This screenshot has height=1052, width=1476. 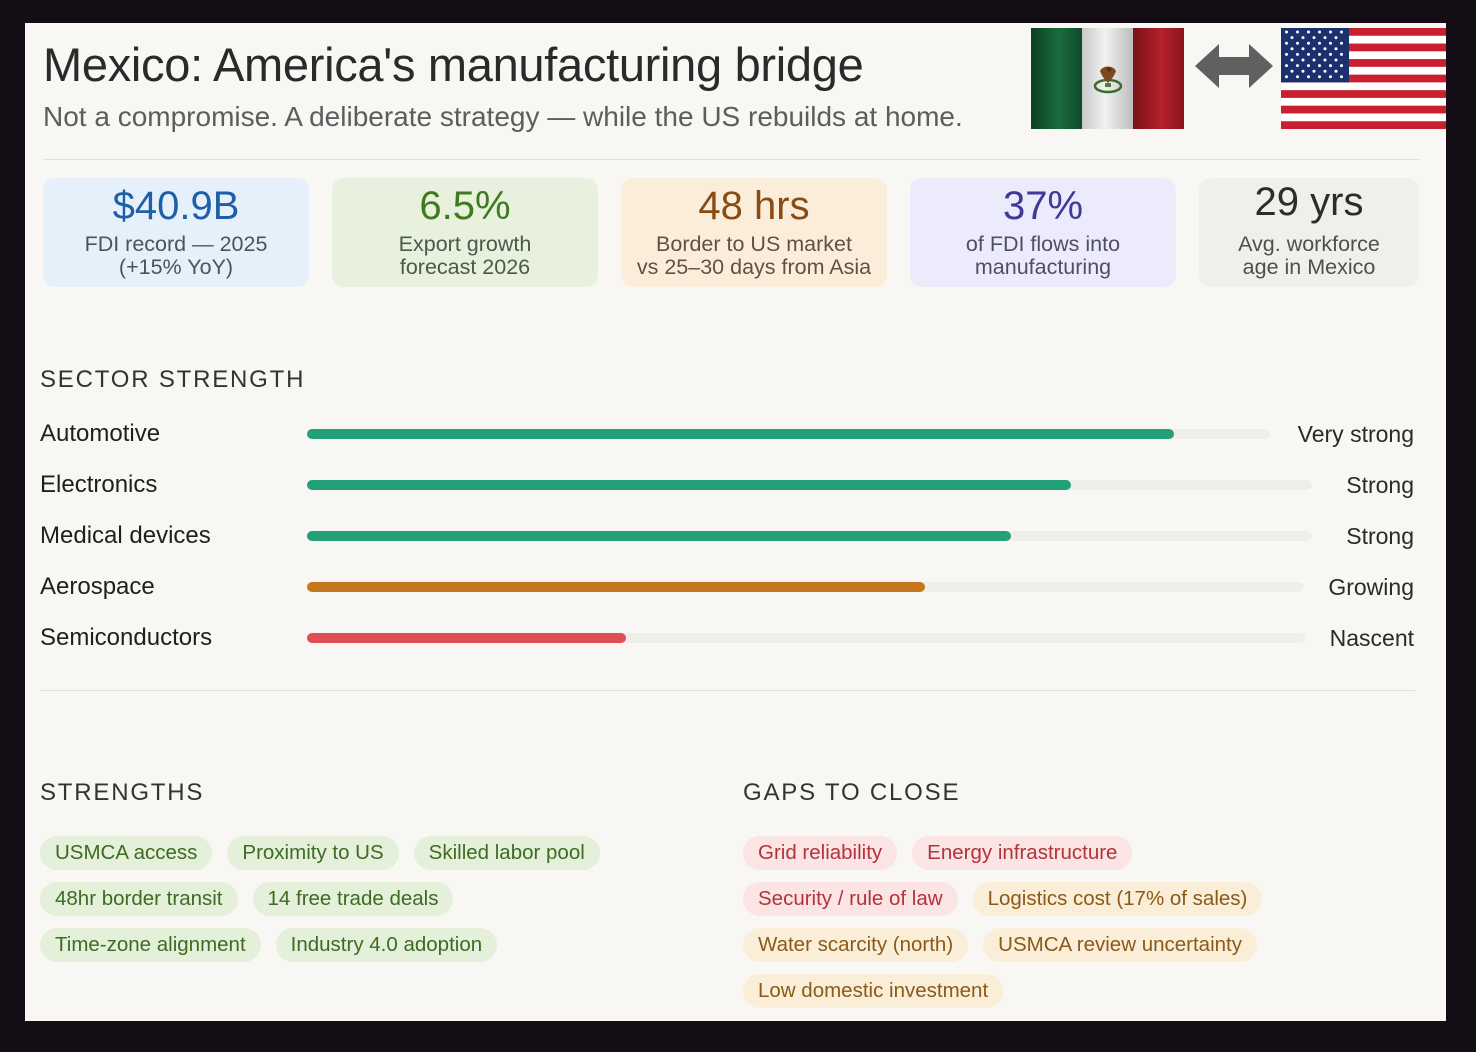 I want to click on stat-card-export-growth: 6.5% Export growth forecast 2026, so click(x=465, y=232).